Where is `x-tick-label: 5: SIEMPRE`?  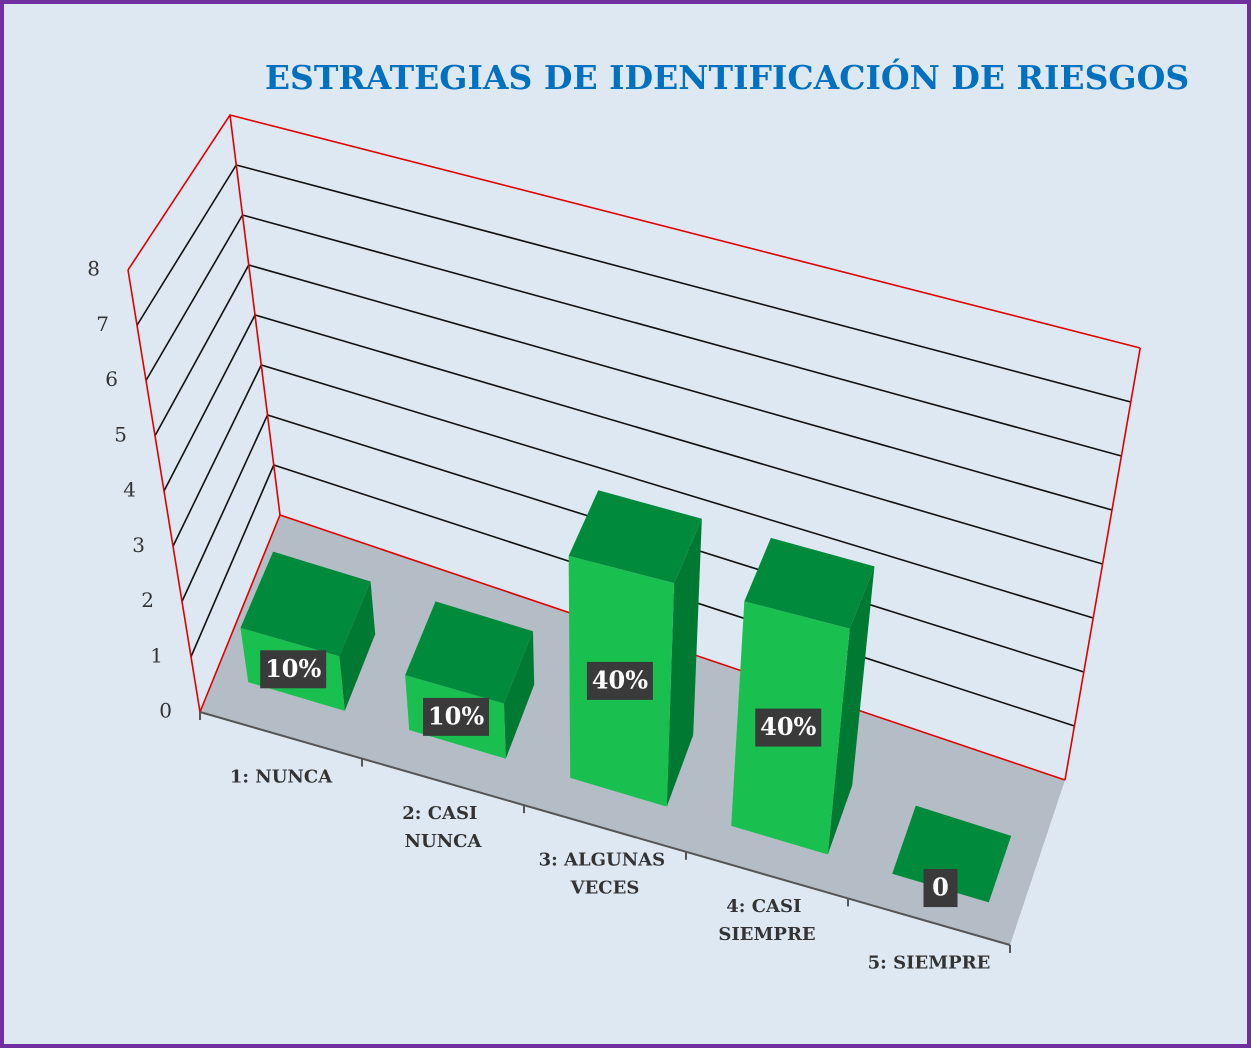
x-tick-label: 5: SIEMPRE is located at coordinates (929, 963).